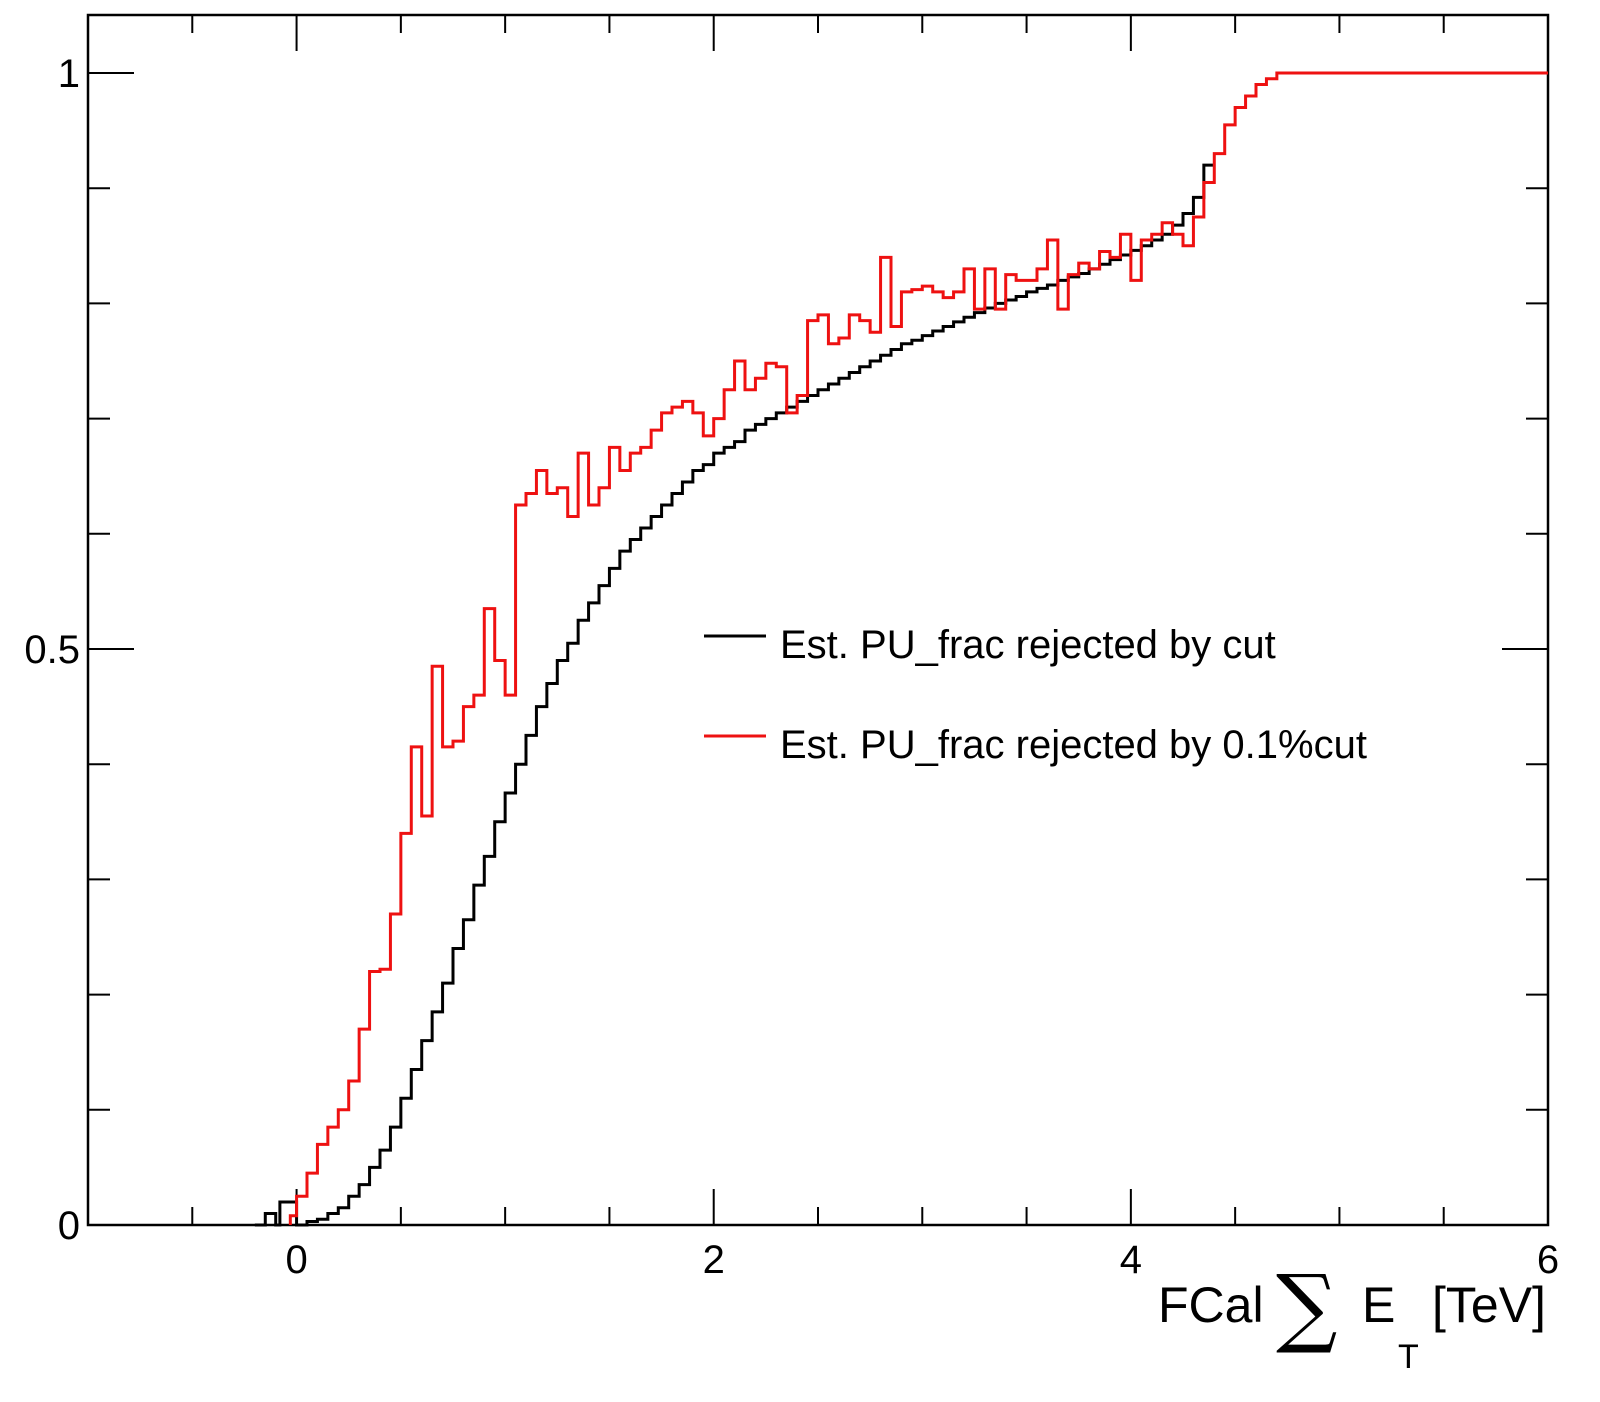 The image size is (1600, 1402). I want to click on x-axis-title-sum-symbol: ∑, so click(1306, 1307).